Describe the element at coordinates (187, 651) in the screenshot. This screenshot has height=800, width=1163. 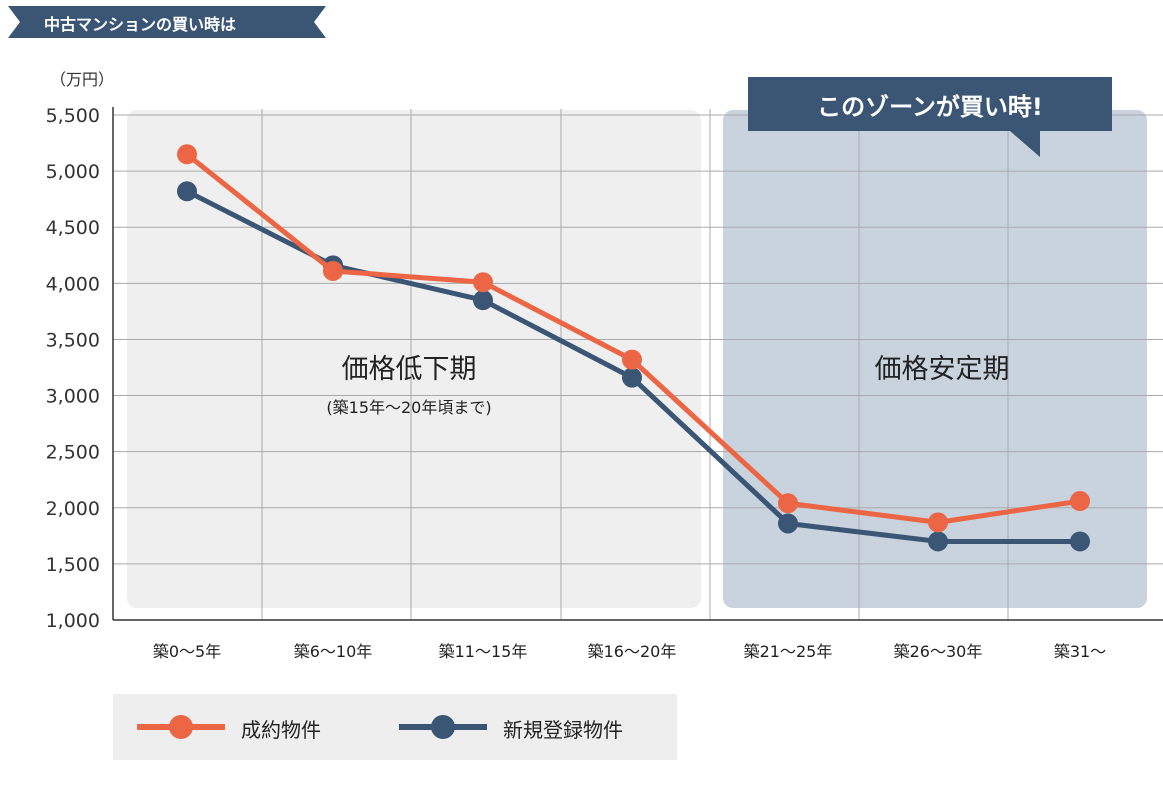
I see `x-tick-label: 築0〜5年` at that location.